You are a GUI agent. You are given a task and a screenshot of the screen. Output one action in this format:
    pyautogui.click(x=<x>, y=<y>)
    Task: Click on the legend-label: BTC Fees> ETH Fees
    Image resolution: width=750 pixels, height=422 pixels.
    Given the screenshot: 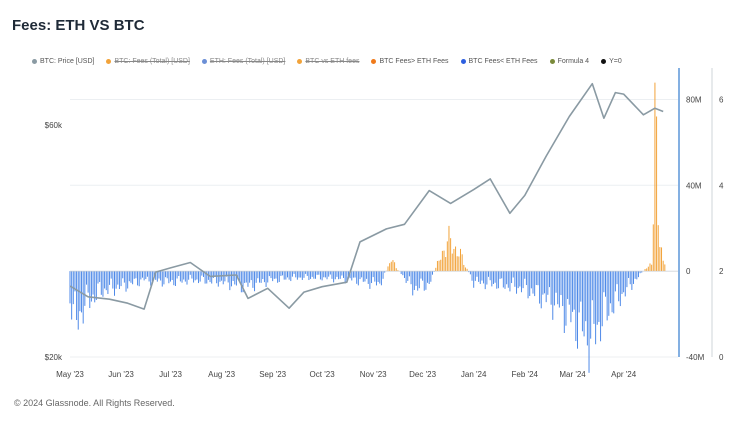 What is the action you would take?
    pyautogui.click(x=414, y=61)
    